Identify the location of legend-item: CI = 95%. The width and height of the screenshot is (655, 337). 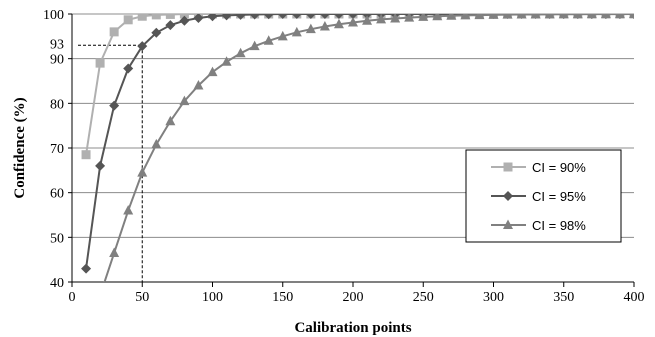
(538, 196).